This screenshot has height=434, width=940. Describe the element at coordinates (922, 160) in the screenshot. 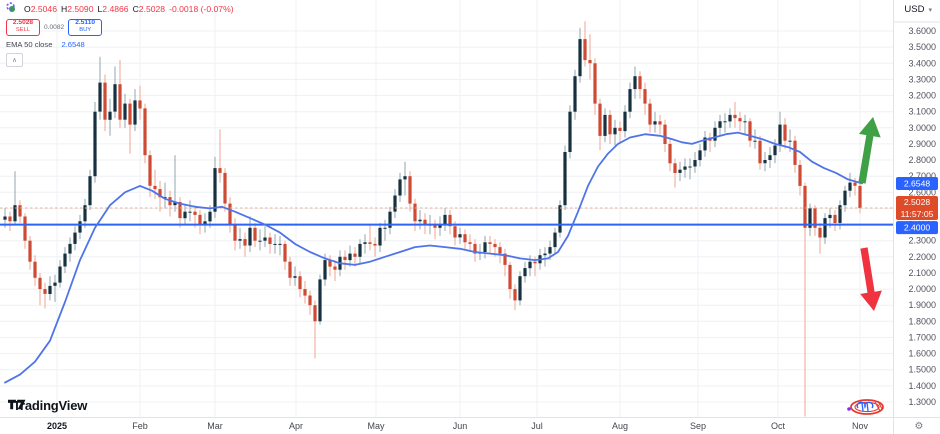

I see `y-tick-label: 2.8000` at that location.